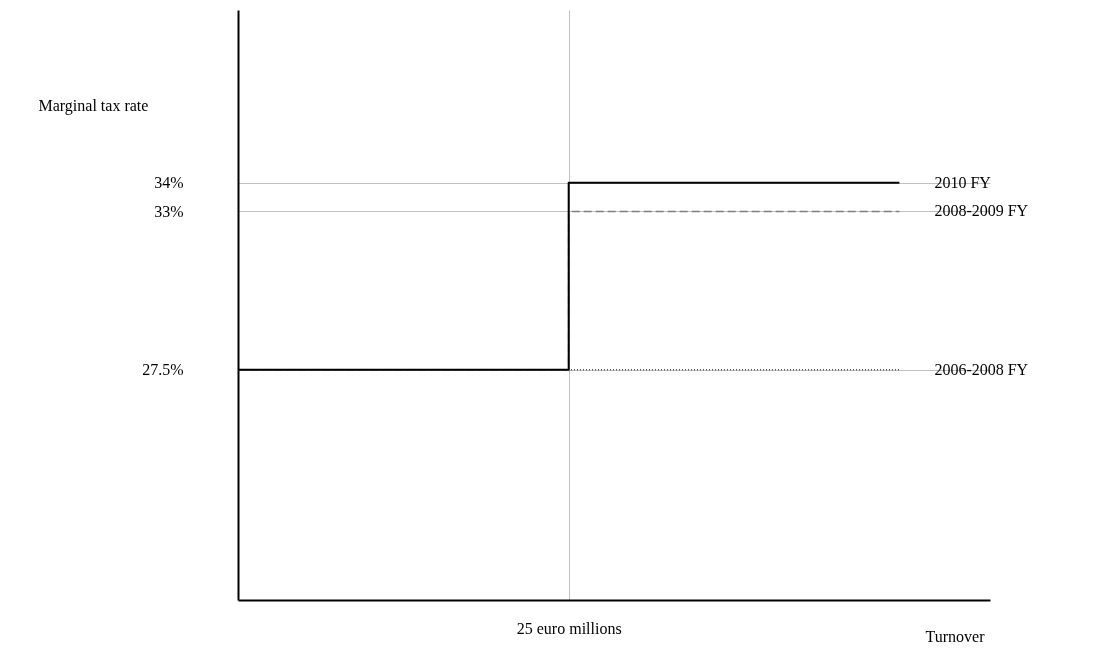 This screenshot has height=655, width=1115. I want to click on y-tick-label: 27.5%, so click(163, 370).